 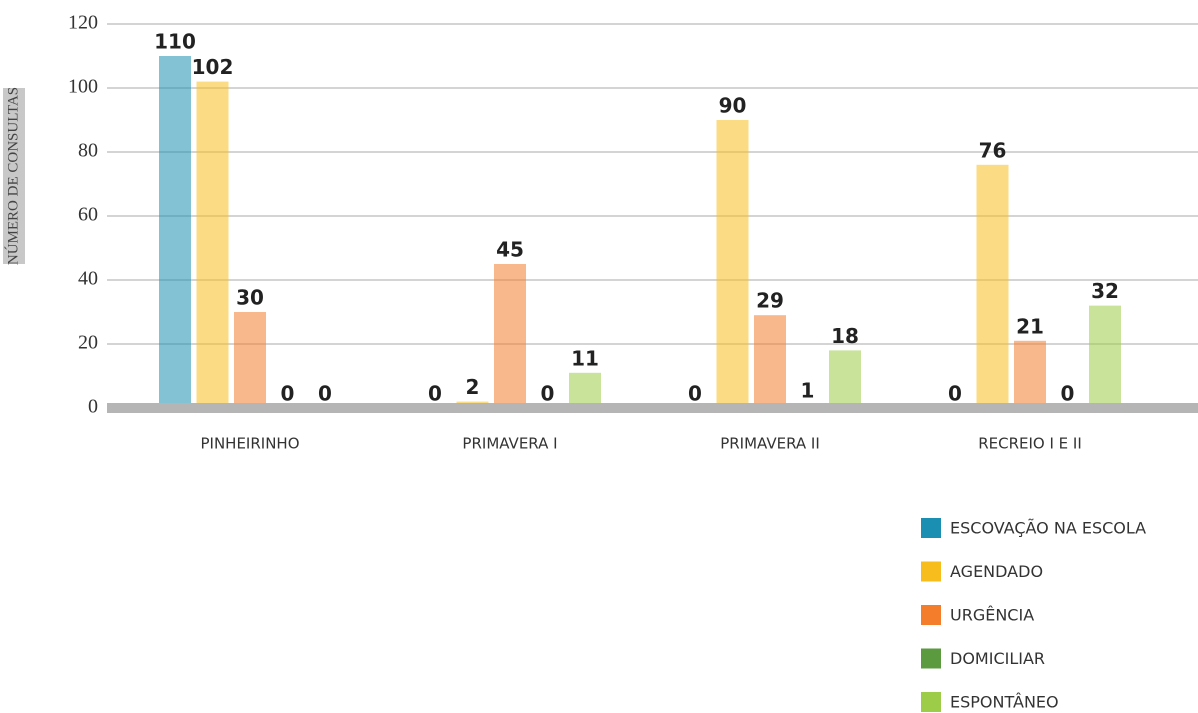 What do you see at coordinates (992, 615) in the screenshot?
I see `legend-label: URGÊNCIA` at bounding box center [992, 615].